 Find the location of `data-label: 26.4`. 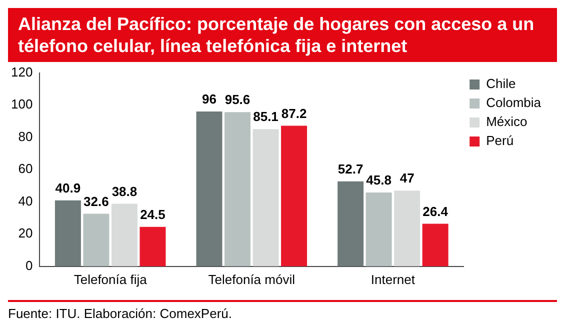

data-label: 26.4 is located at coordinates (435, 211).